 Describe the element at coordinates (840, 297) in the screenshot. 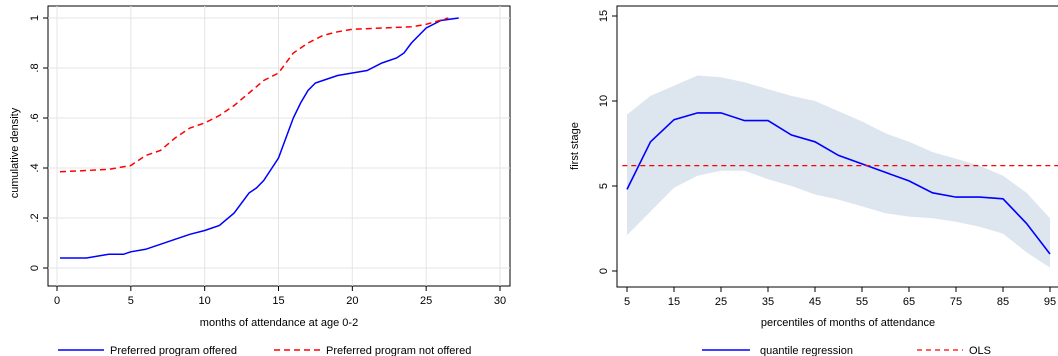

I see `x-axis-ticks: 5 15 25 35 45 55 65 75 85 95` at that location.